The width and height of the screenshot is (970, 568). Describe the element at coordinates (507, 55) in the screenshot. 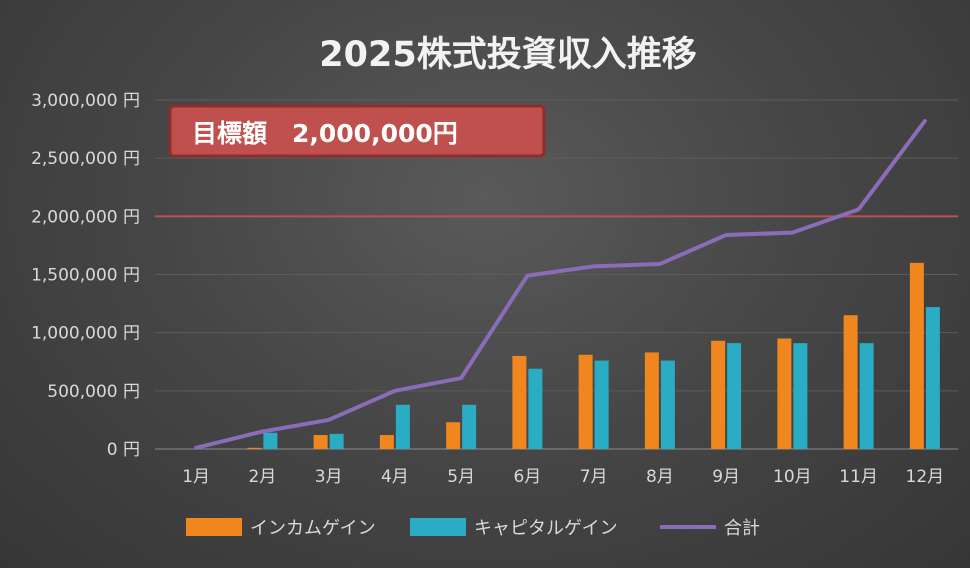

I see `chart-title: 2025株式投資収入推移` at that location.